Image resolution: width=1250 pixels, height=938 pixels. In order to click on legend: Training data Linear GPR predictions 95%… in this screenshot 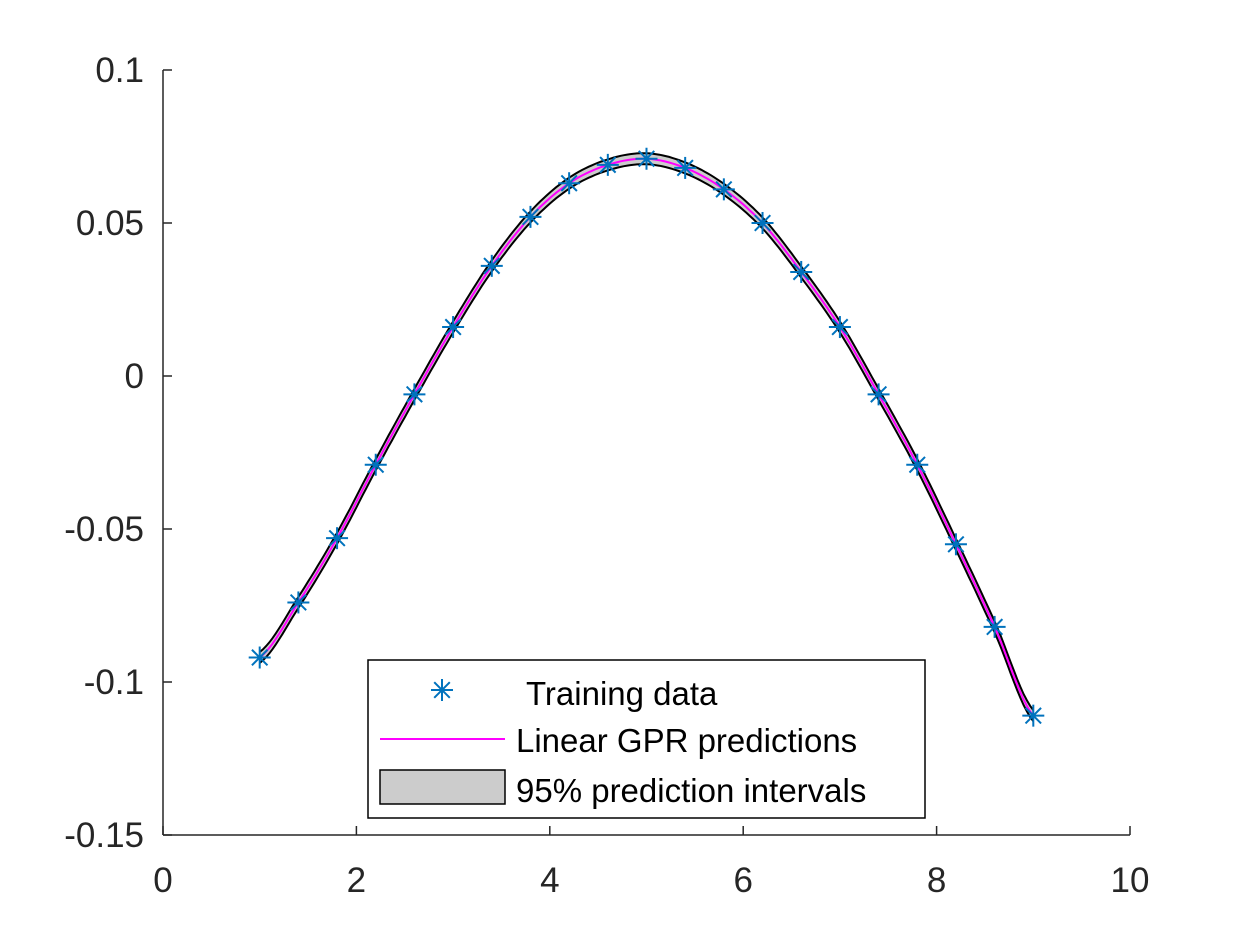, I will do `click(646, 739)`.